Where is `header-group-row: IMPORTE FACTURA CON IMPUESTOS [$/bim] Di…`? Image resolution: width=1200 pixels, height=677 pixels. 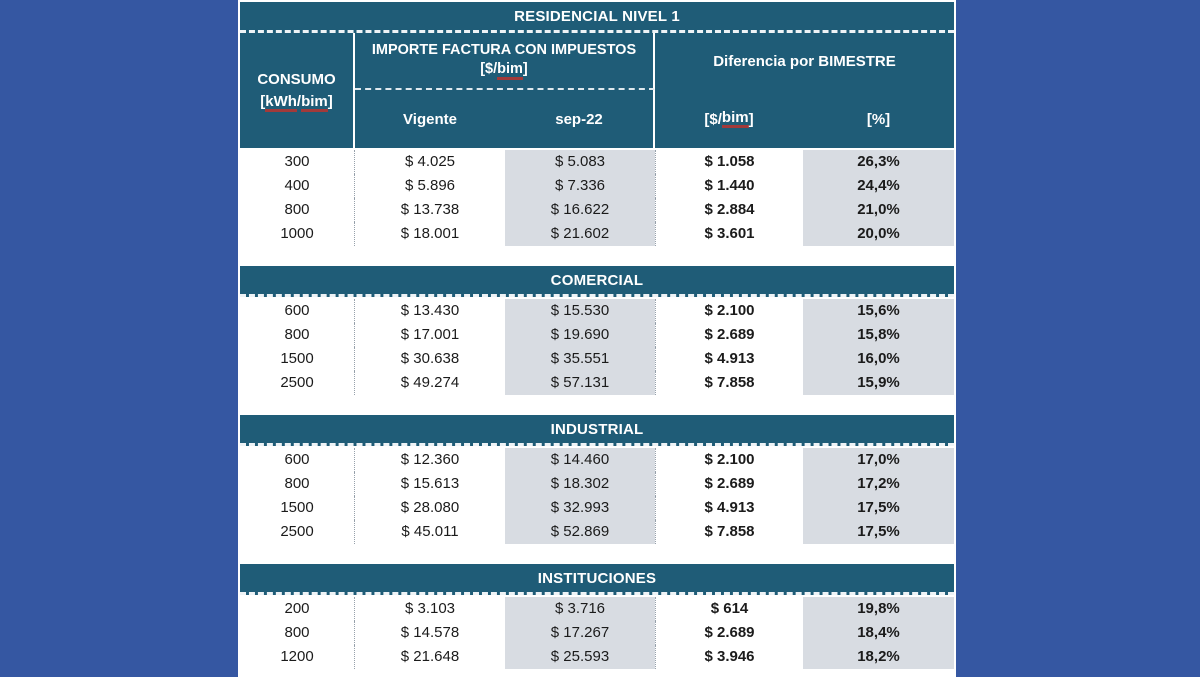
header-group-row: IMPORTE FACTURA CON IMPUESTOS [$/bim] Di… is located at coordinates (654, 61).